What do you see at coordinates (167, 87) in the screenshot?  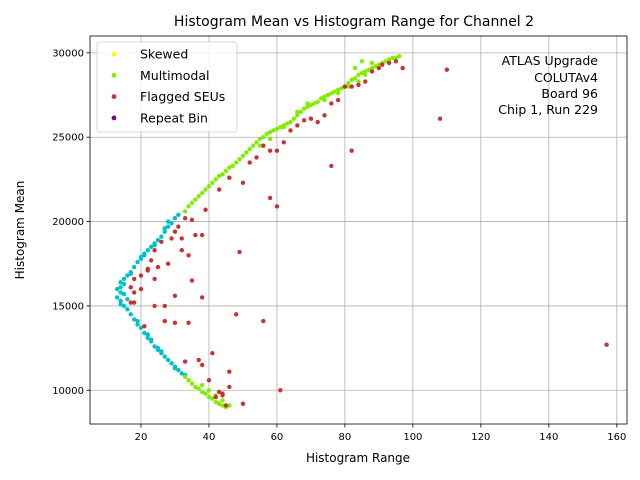 I see `legend: Skewed Multimodal Flagged SEUs Repeat Bin` at bounding box center [167, 87].